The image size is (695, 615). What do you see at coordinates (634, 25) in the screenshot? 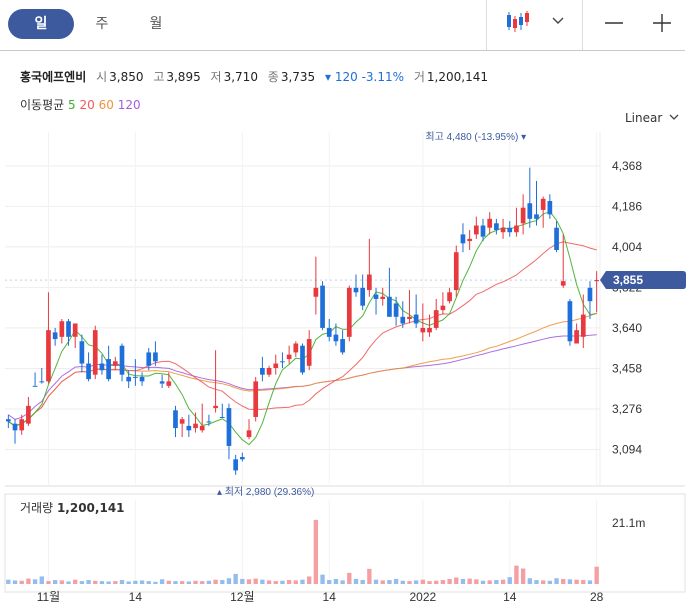
I see `zoom-controls` at bounding box center [634, 25].